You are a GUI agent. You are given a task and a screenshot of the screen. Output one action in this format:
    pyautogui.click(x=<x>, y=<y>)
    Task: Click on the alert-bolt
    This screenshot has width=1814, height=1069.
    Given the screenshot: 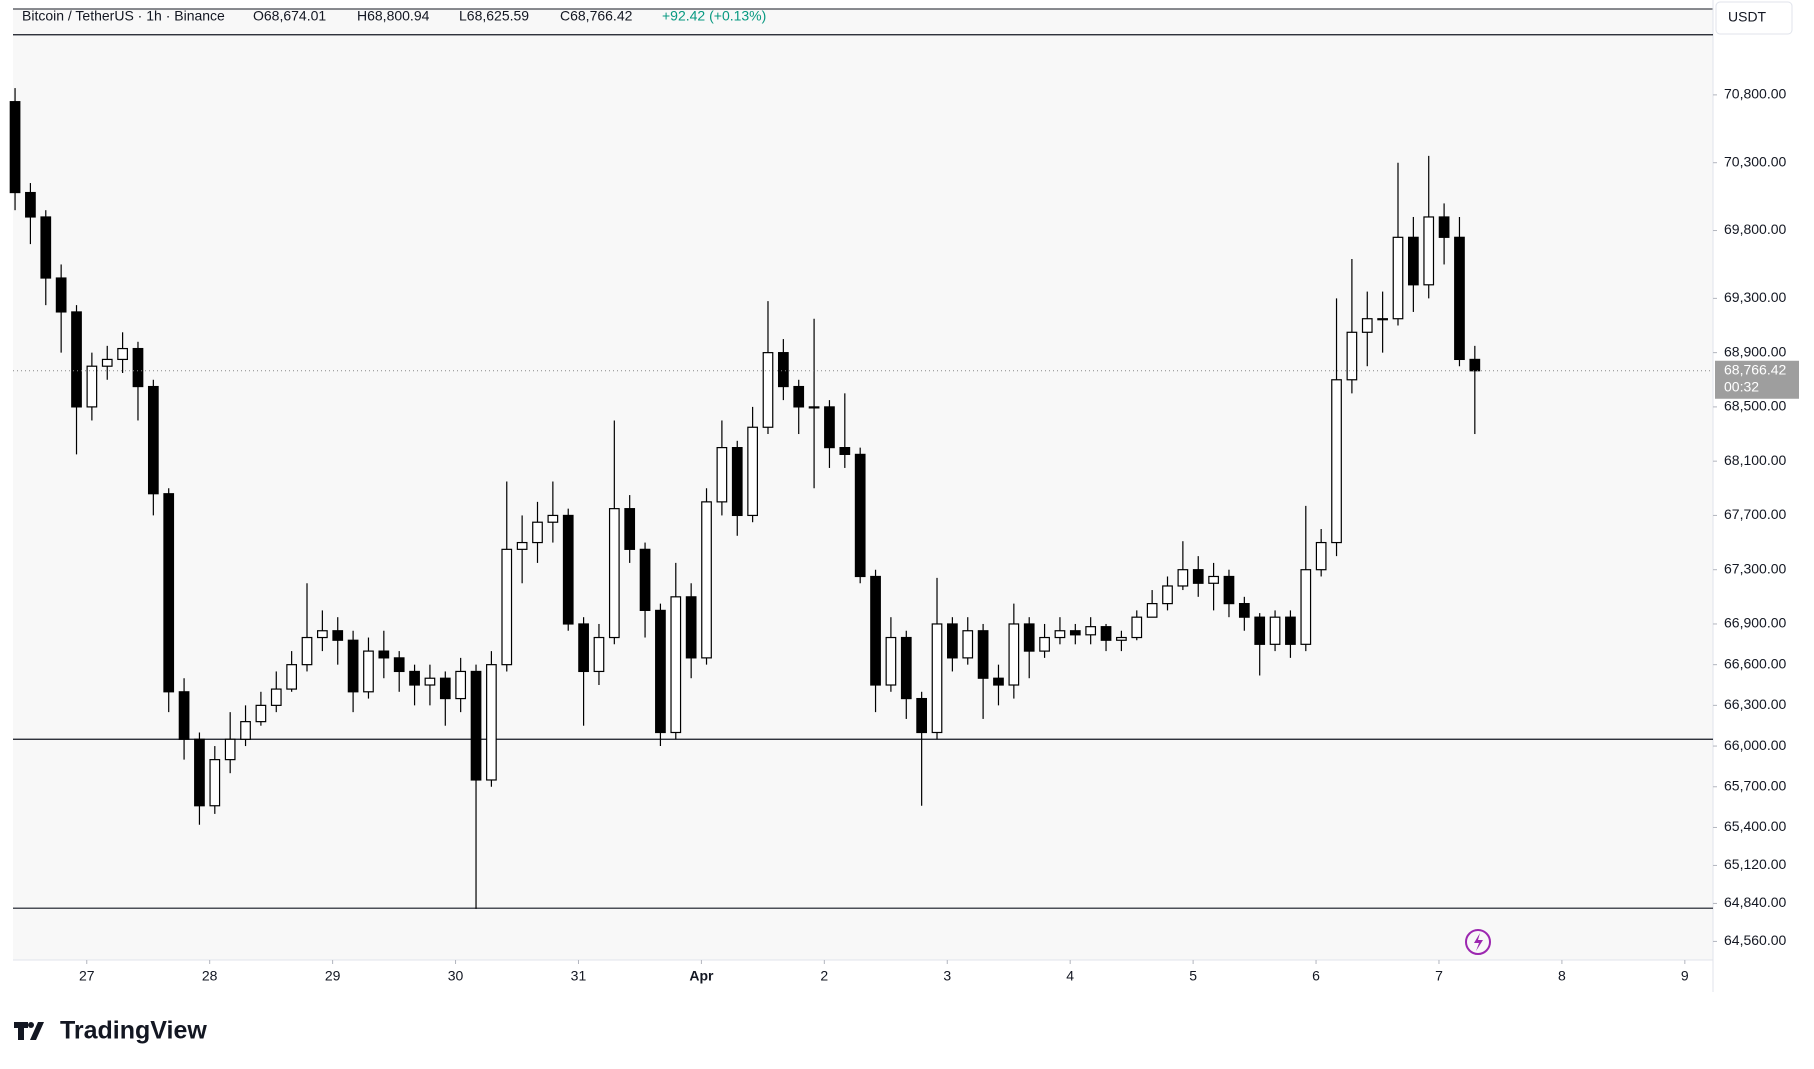 What is the action you would take?
    pyautogui.click(x=1478, y=942)
    